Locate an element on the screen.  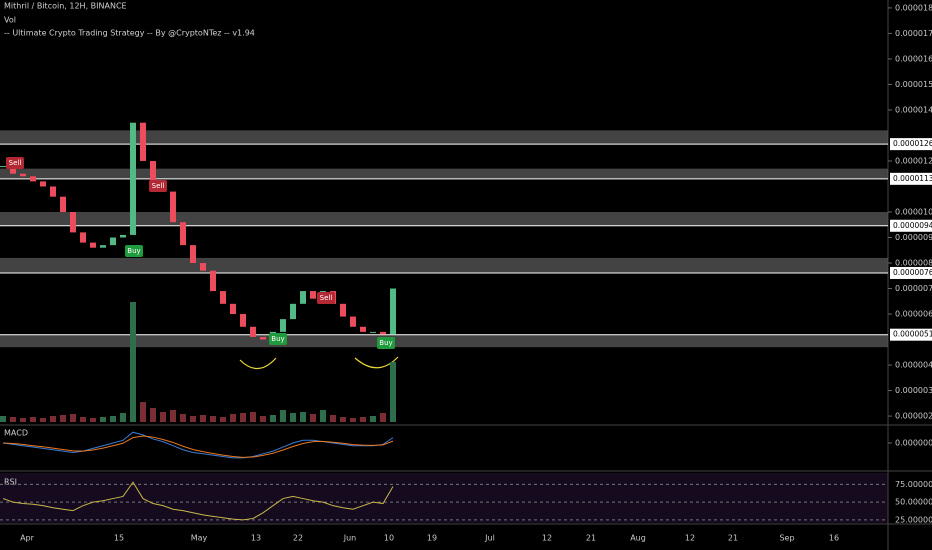
x-tick-label: 22 is located at coordinates (298, 538).